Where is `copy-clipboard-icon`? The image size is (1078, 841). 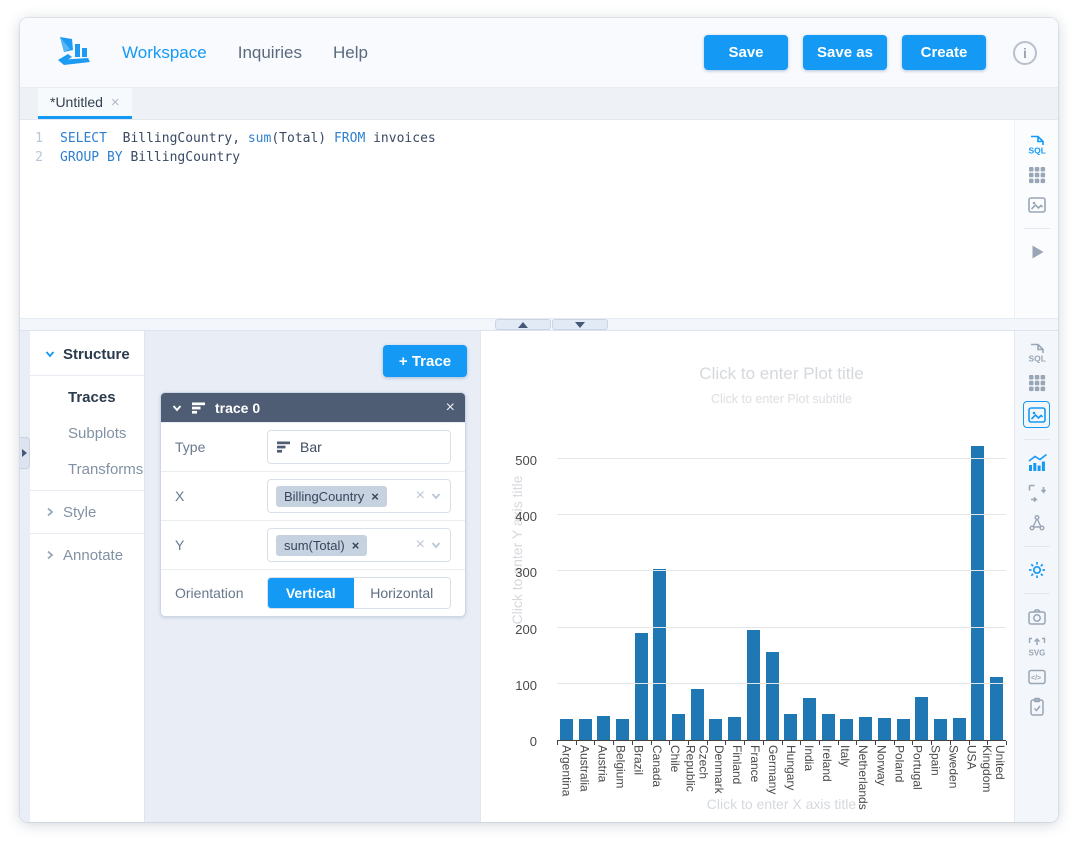
copy-clipboard-icon is located at coordinates (1037, 707).